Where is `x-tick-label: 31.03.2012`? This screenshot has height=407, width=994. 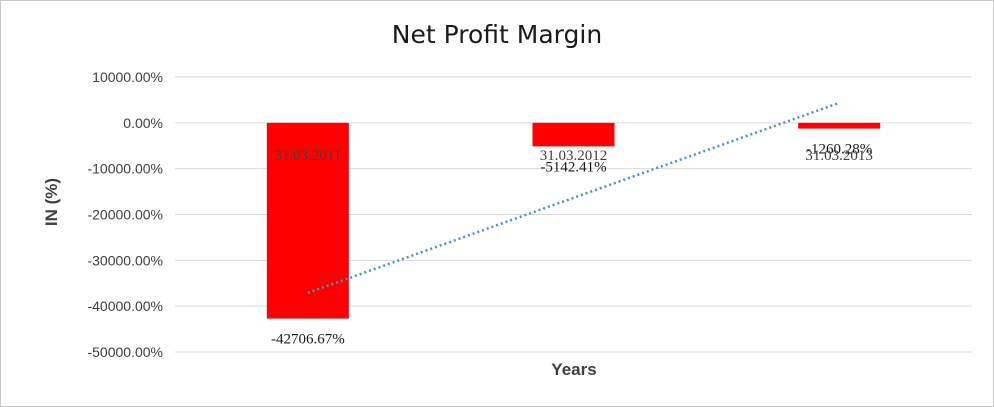
x-tick-label: 31.03.2012 is located at coordinates (574, 156).